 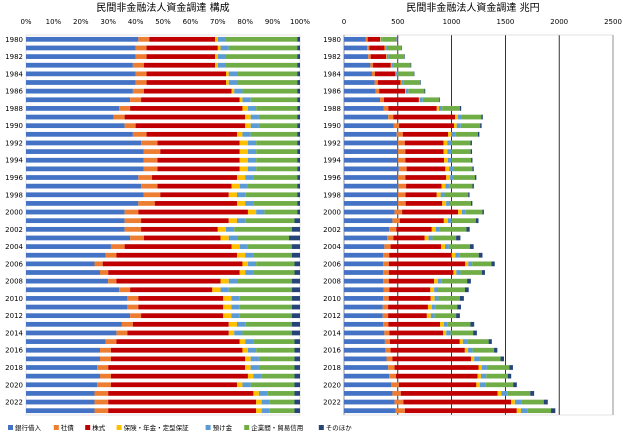 I want to click on right-bar-segment-2003-s5, so click(x=444, y=238).